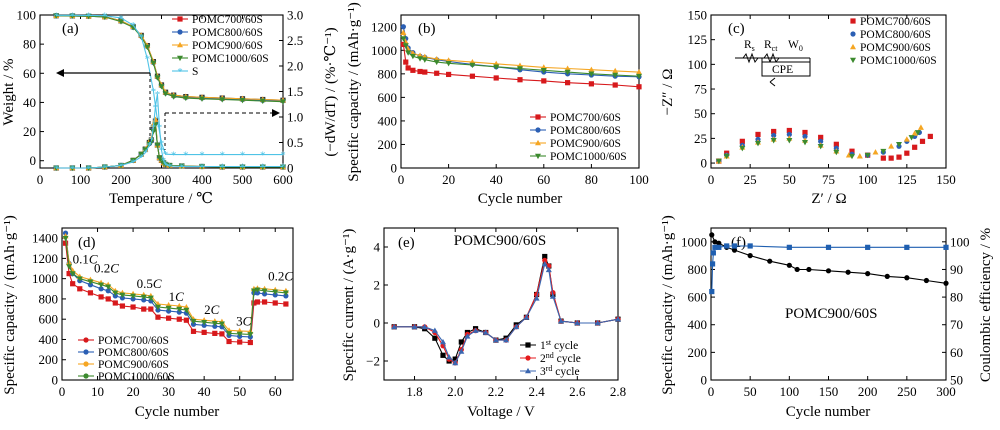 The height and width of the screenshot is (430, 1000). What do you see at coordinates (560, 371) in the screenshot?
I see `panel-e-legend-label-2: 3rd cycle` at bounding box center [560, 371].